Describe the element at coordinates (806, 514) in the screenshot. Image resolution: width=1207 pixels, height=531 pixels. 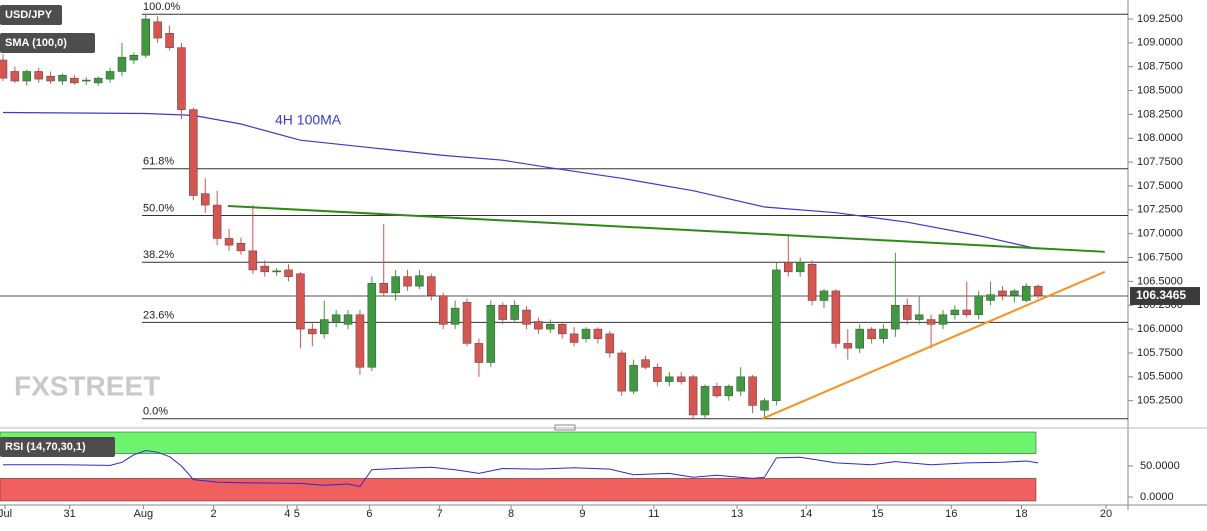
I see `x-tick-label: 14` at that location.